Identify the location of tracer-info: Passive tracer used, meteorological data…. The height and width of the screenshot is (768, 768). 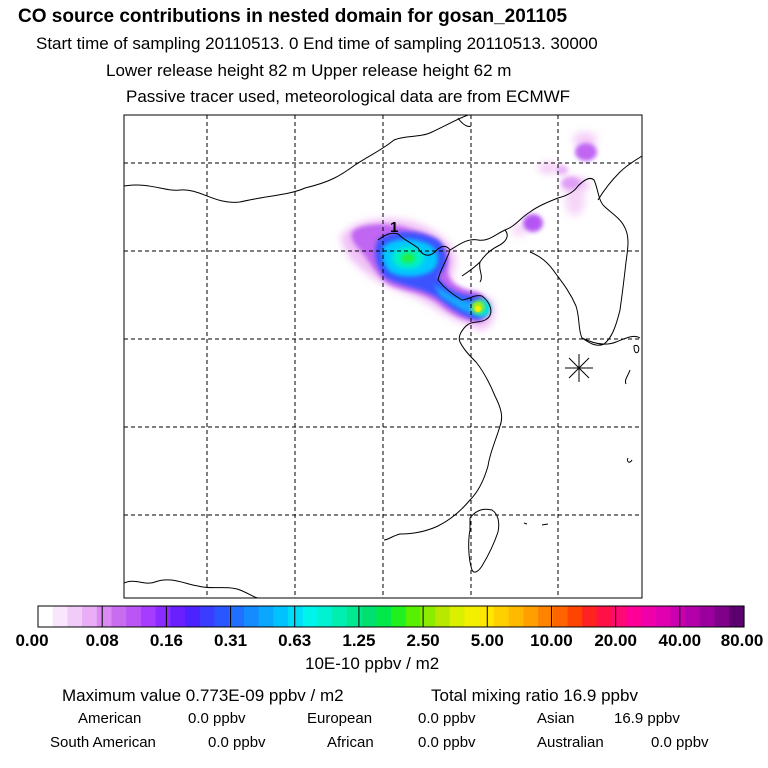
(348, 96).